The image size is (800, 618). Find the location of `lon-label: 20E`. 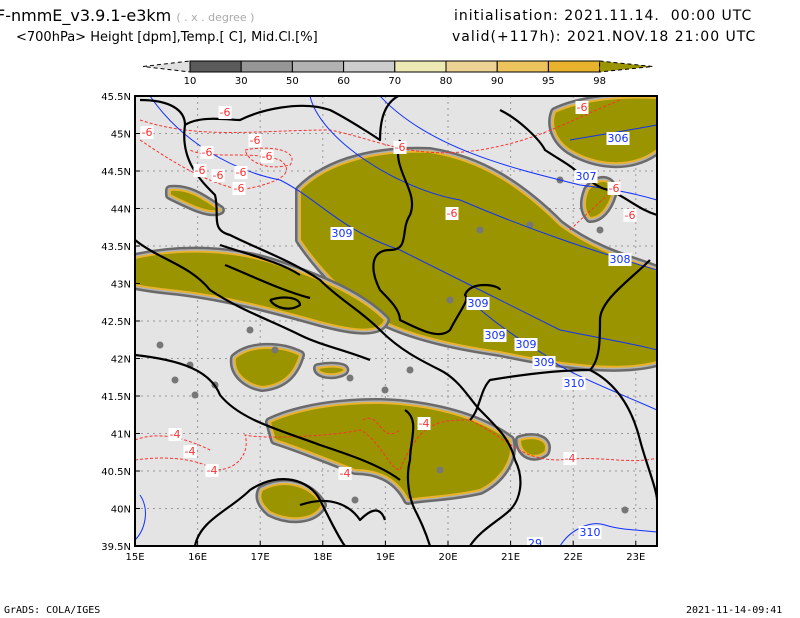

lon-label: 20E is located at coordinates (447, 557).